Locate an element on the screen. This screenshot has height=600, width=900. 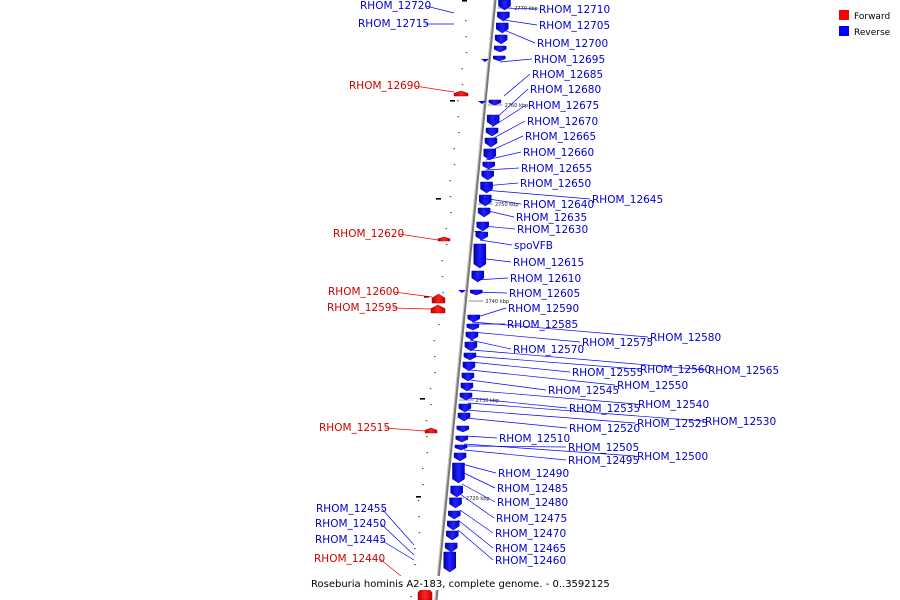
reverse-gene-label: RHOM_12495 is located at coordinates (603, 461).